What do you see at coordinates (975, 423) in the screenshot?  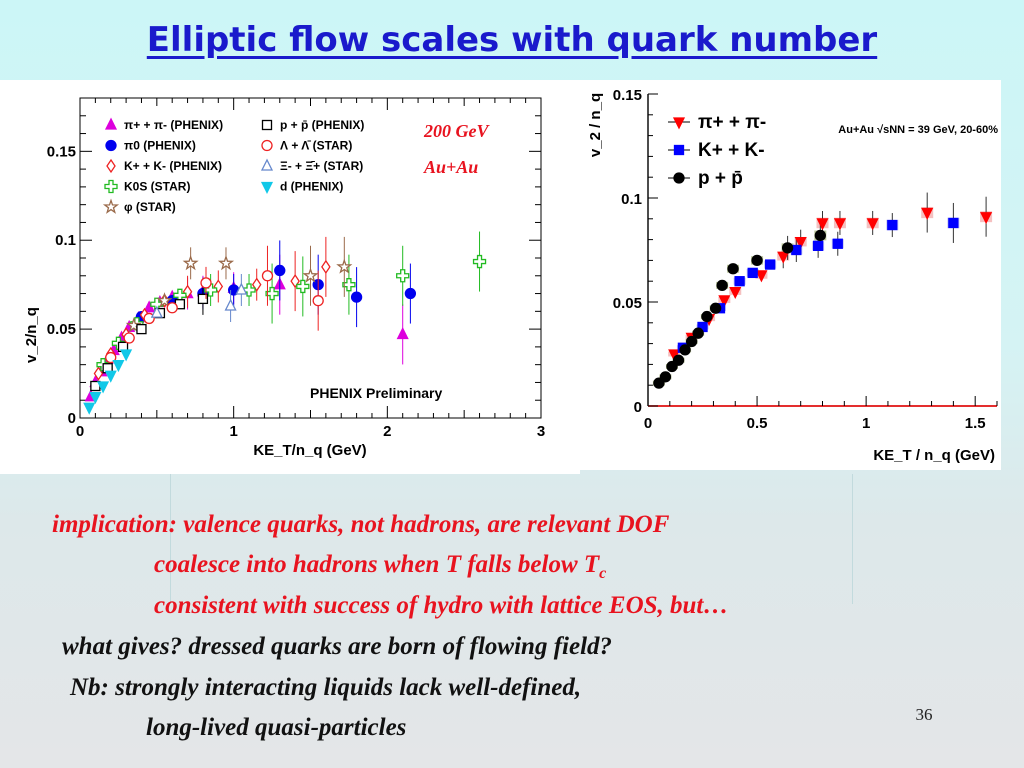 I see `x-tick-label: 1.5` at bounding box center [975, 423].